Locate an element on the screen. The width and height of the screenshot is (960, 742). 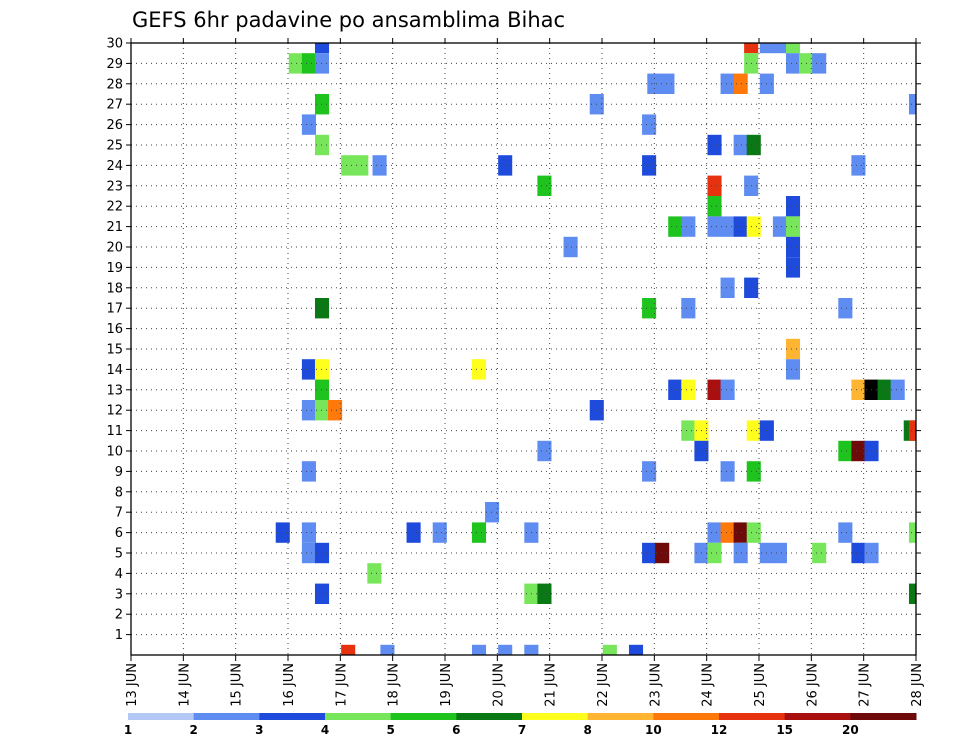
y-tick-label: 21 is located at coordinates (114, 227).